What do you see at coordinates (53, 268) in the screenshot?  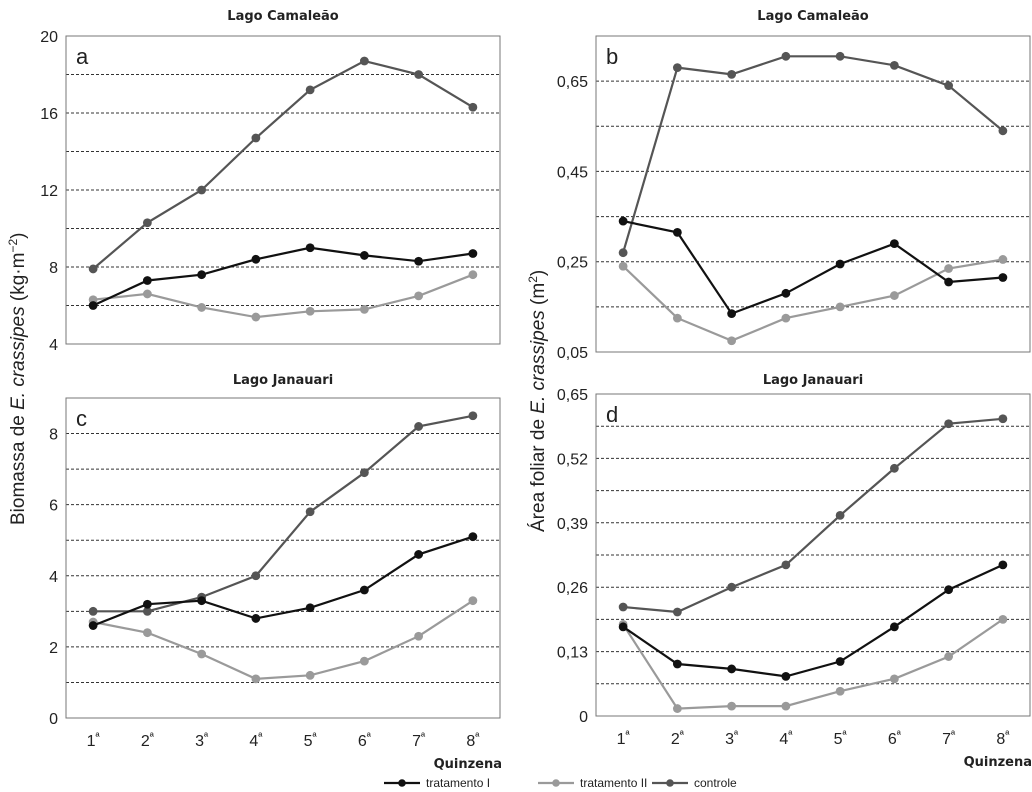 I see `y-tick-label: 8` at bounding box center [53, 268].